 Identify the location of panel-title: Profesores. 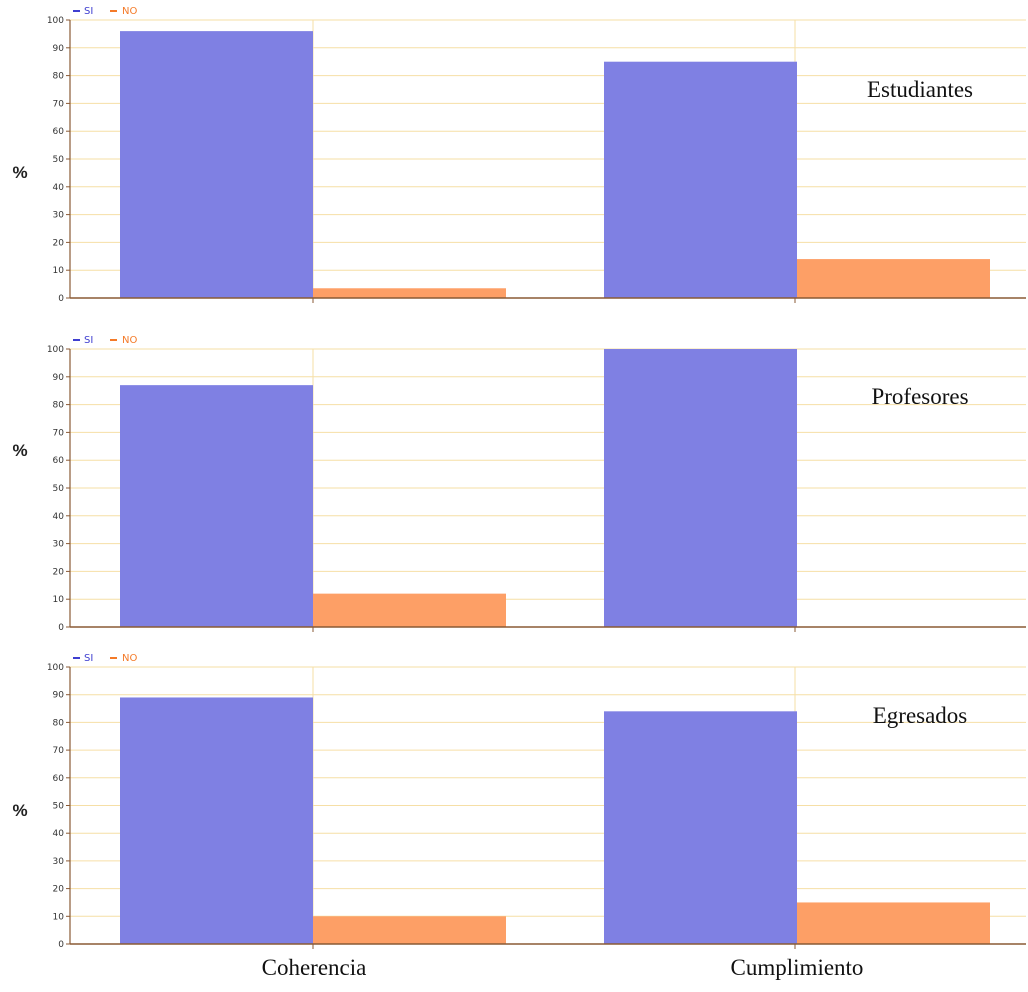
(919, 396).